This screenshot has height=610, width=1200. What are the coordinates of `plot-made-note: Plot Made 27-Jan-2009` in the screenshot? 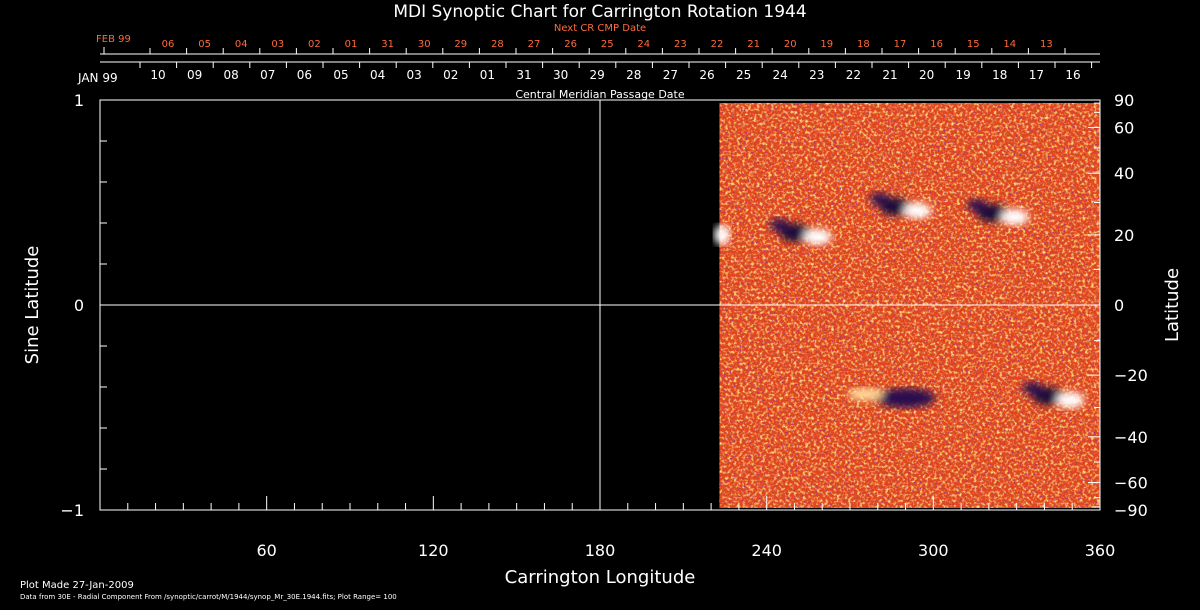 It's located at (77, 585).